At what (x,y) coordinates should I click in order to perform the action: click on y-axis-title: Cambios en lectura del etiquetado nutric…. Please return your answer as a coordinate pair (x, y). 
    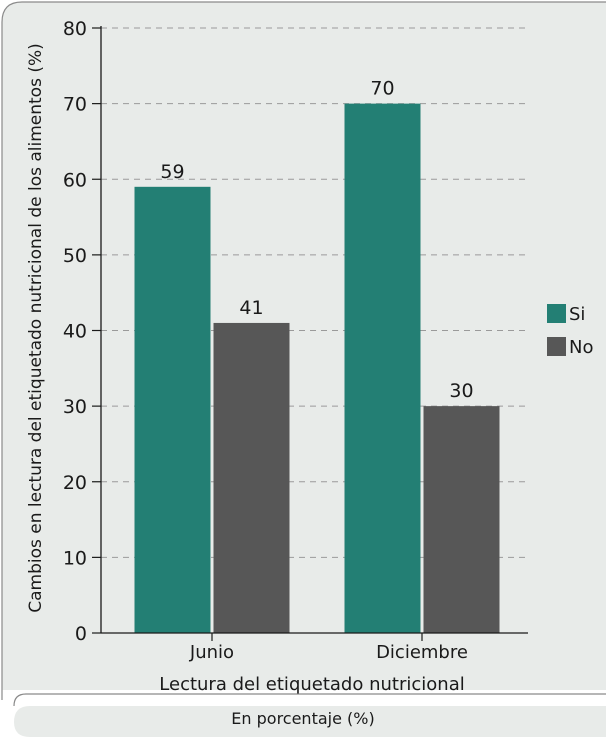
    Looking at the image, I should click on (36, 328).